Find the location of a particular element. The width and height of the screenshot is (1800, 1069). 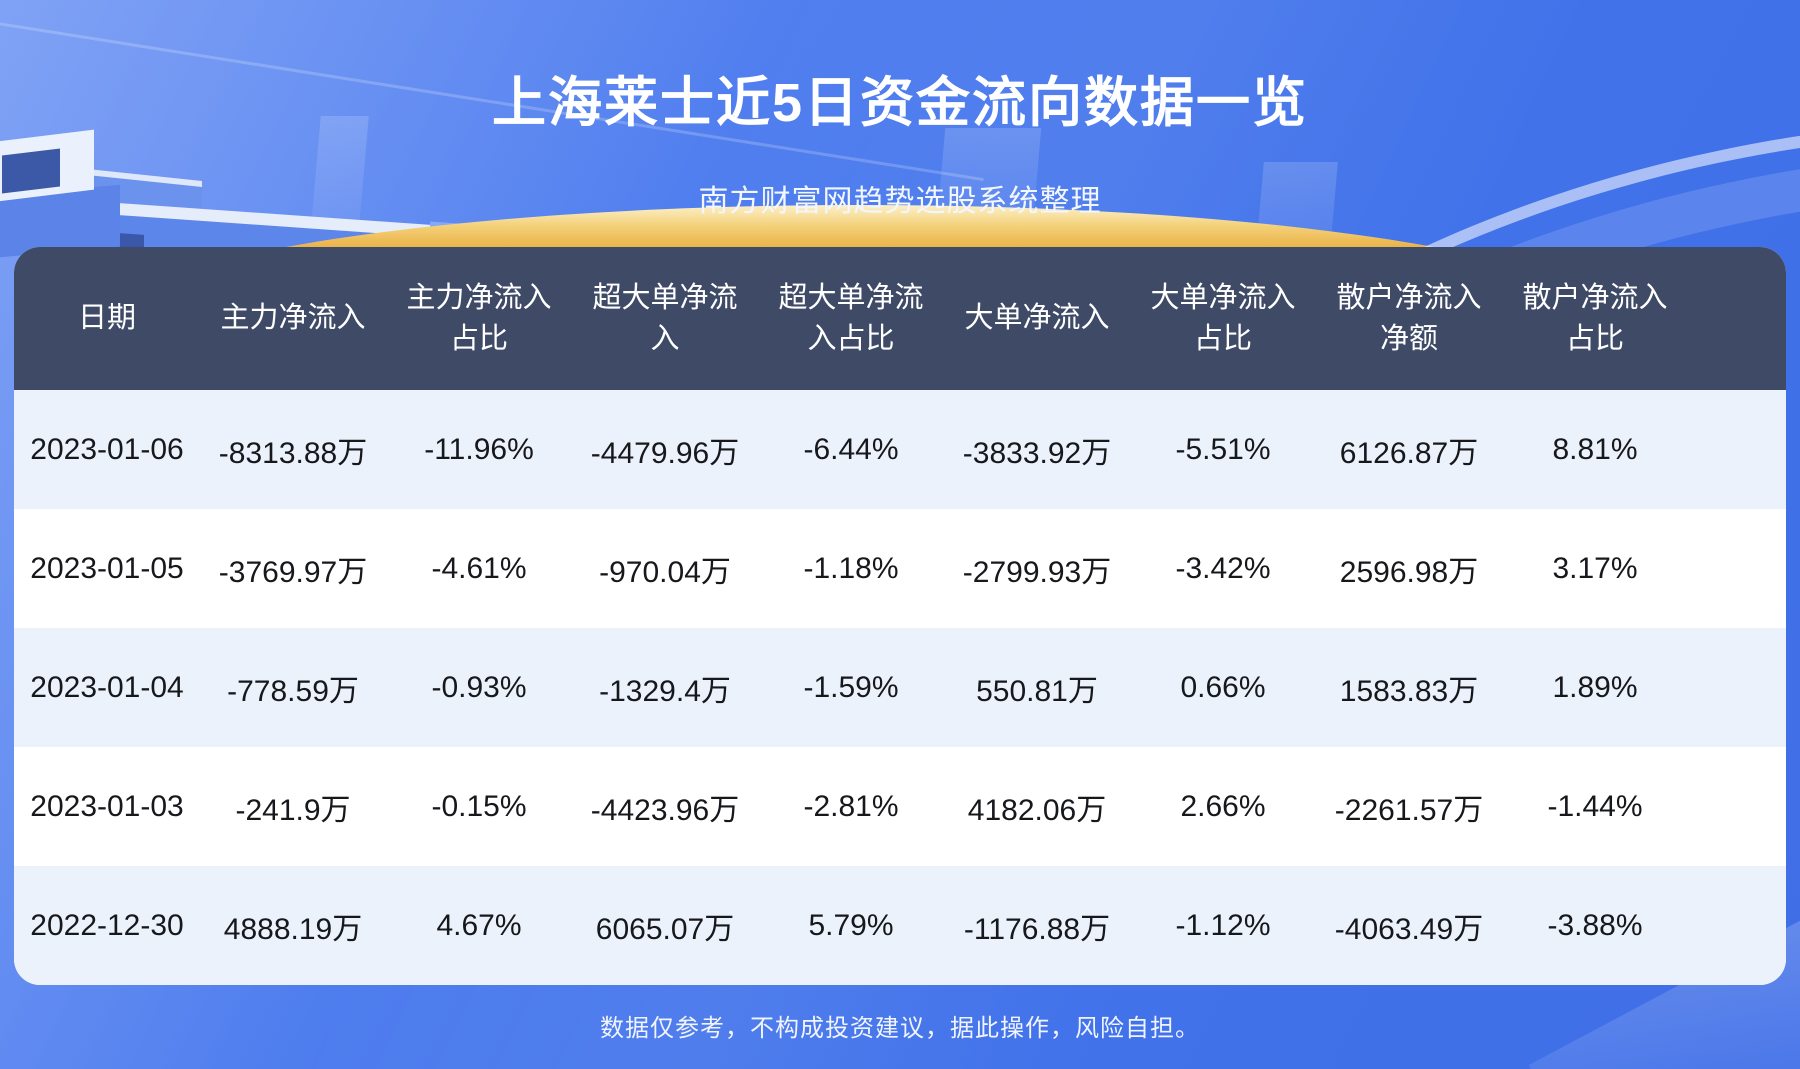

table-cell: 6126.87万 is located at coordinates (1409, 453).